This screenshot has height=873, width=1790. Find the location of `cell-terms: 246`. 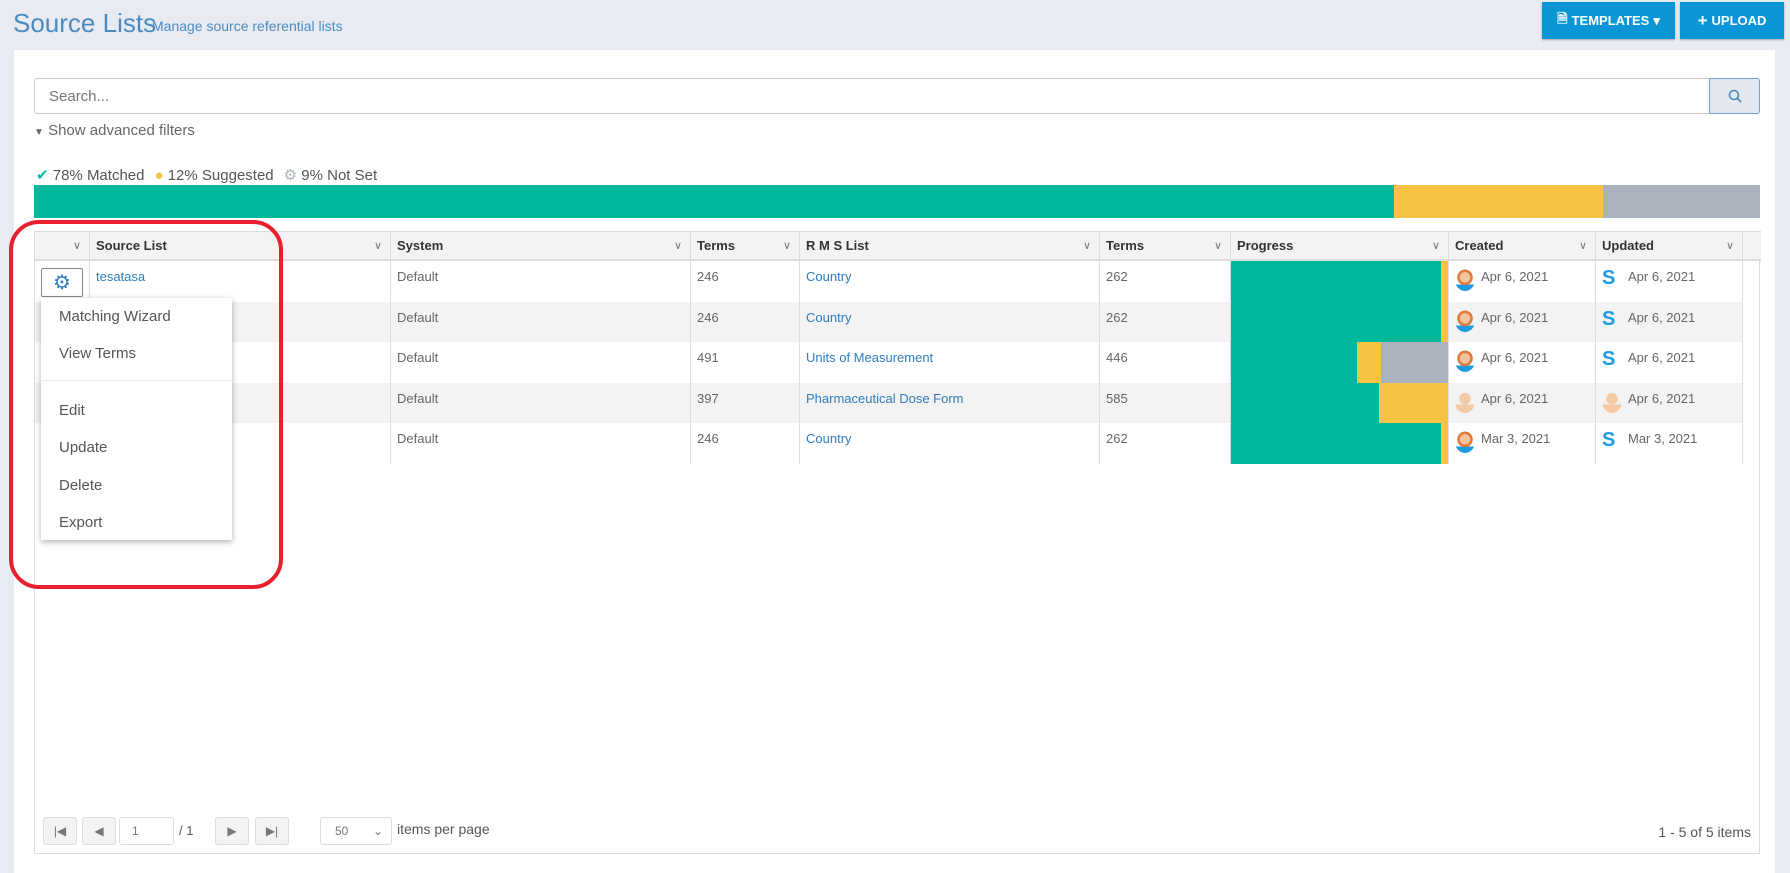

cell-terms: 246 is located at coordinates (745, 443).